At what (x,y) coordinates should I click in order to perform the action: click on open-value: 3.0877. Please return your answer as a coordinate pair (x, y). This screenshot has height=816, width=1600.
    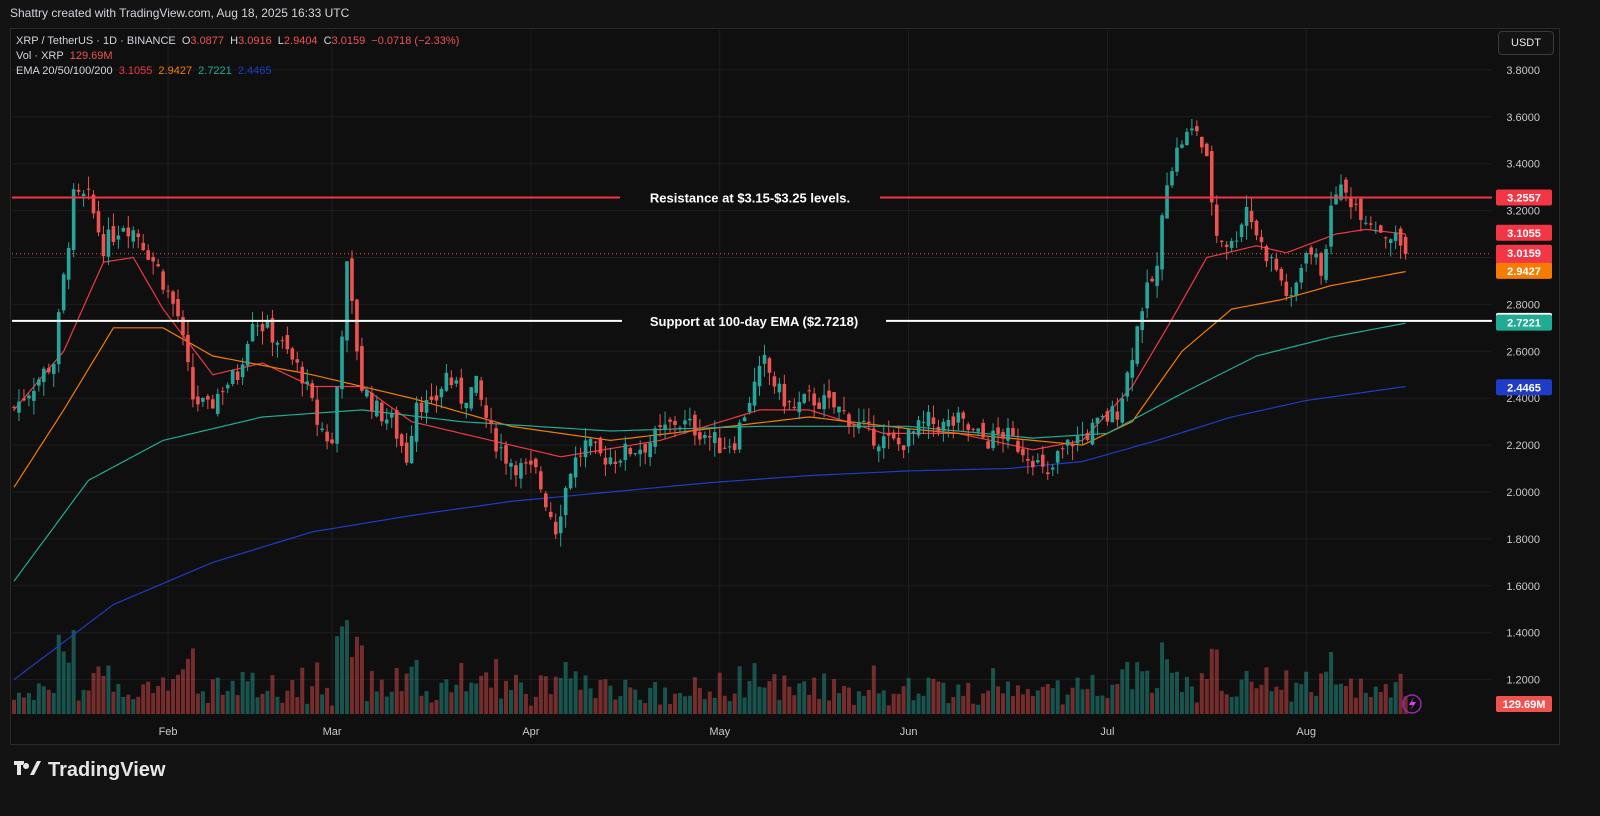
    Looking at the image, I should click on (207, 41).